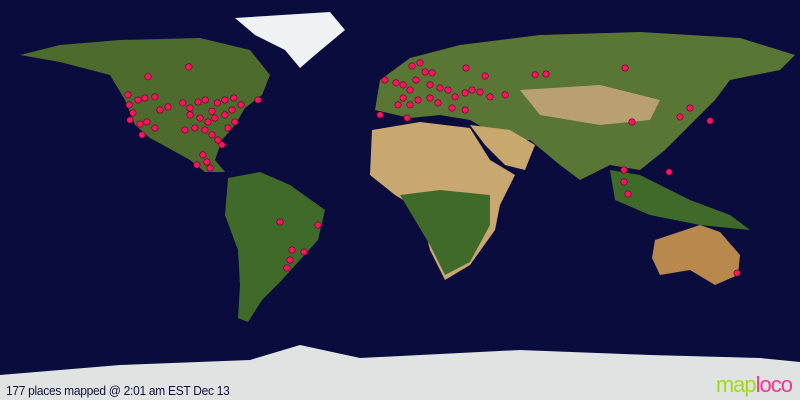  What do you see at coordinates (590, 105) in the screenshot?
I see `central-asia-desert` at bounding box center [590, 105].